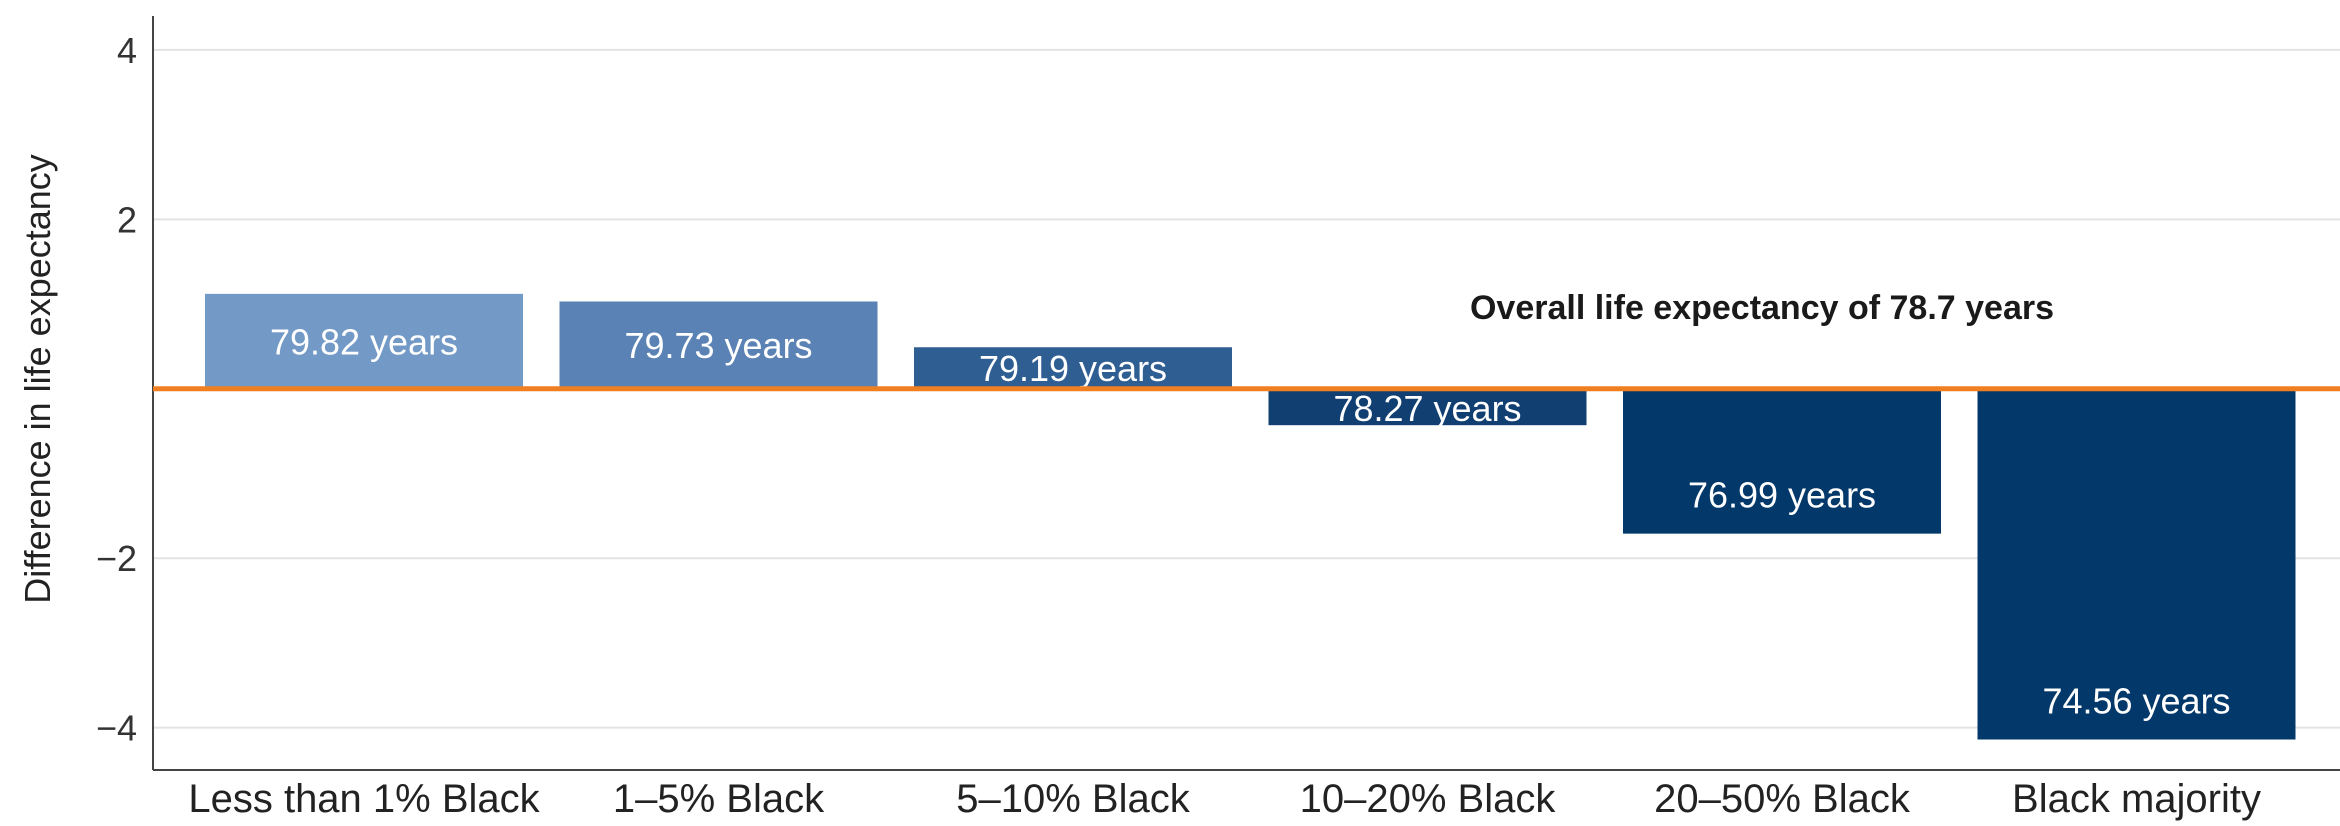  What do you see at coordinates (116, 558) in the screenshot?
I see `y-tick-label: −2` at bounding box center [116, 558].